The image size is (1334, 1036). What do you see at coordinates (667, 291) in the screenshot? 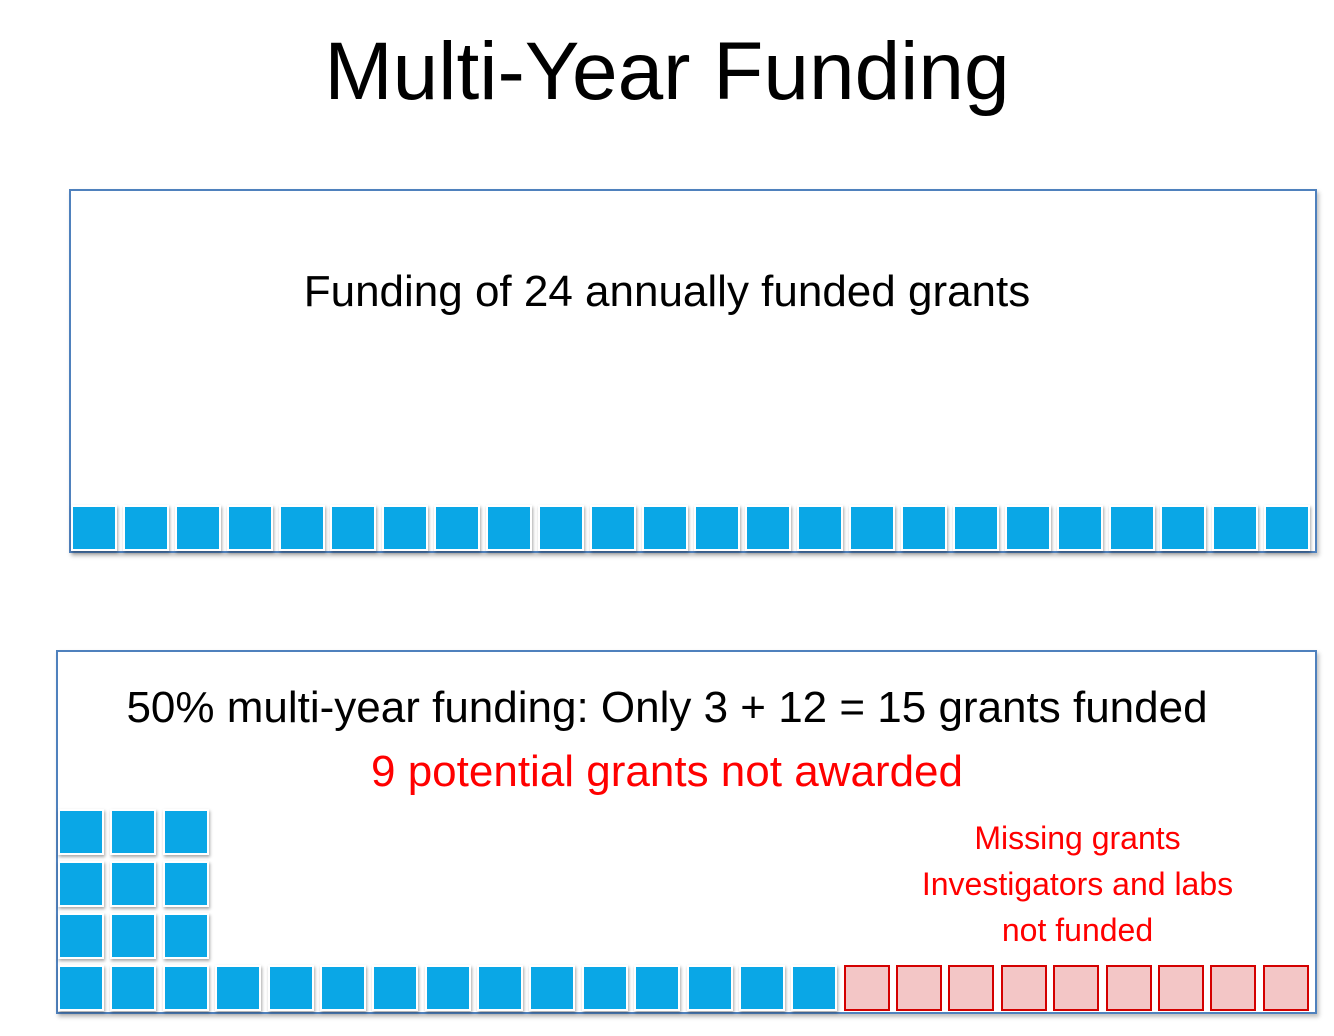
I see `annual-funding-caption: Funding of 24 annually funded grants` at bounding box center [667, 291].